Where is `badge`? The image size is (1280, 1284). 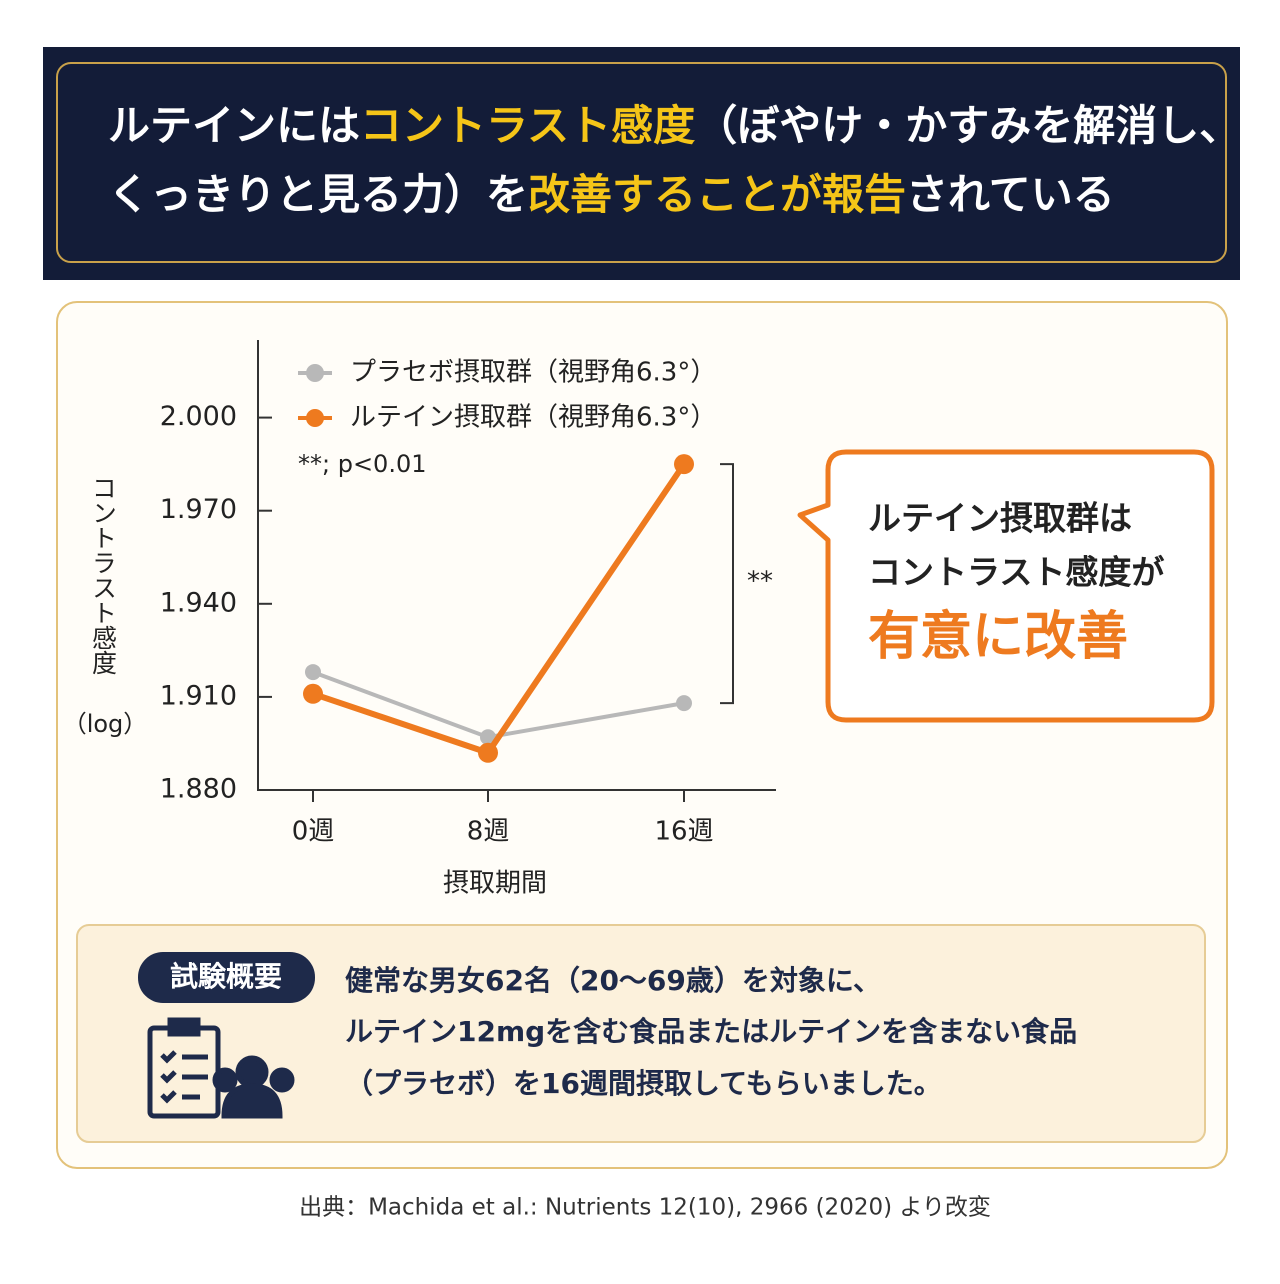
badge is located at coordinates (226, 977).